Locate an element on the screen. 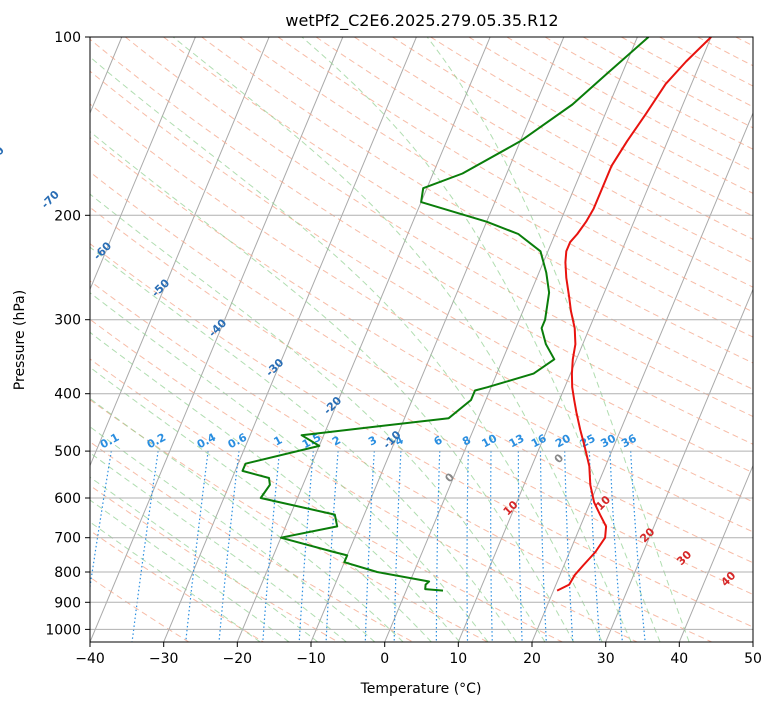 The image size is (775, 708). isotherm-label: 10 is located at coordinates (511, 508).